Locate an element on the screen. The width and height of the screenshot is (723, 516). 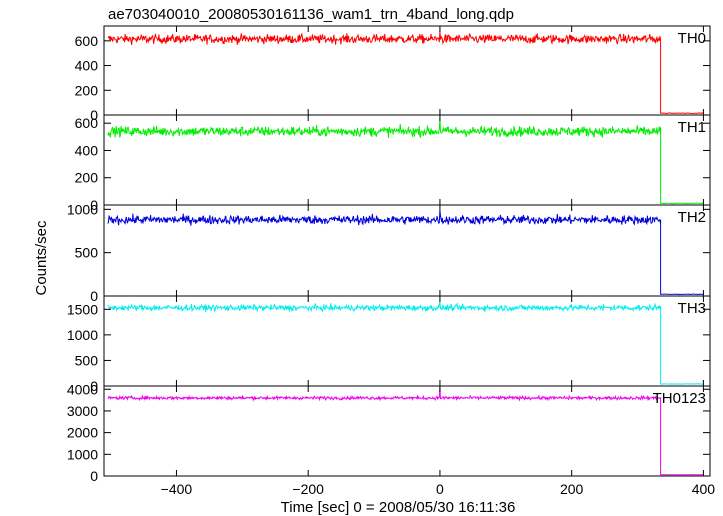
series-label: TH0123 is located at coordinates (679, 398).